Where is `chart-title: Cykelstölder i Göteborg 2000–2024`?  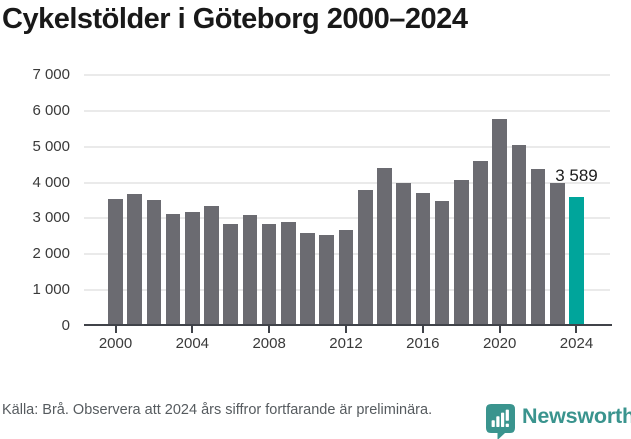
chart-title: Cykelstölder i Göteborg 2000–2024 is located at coordinates (235, 19).